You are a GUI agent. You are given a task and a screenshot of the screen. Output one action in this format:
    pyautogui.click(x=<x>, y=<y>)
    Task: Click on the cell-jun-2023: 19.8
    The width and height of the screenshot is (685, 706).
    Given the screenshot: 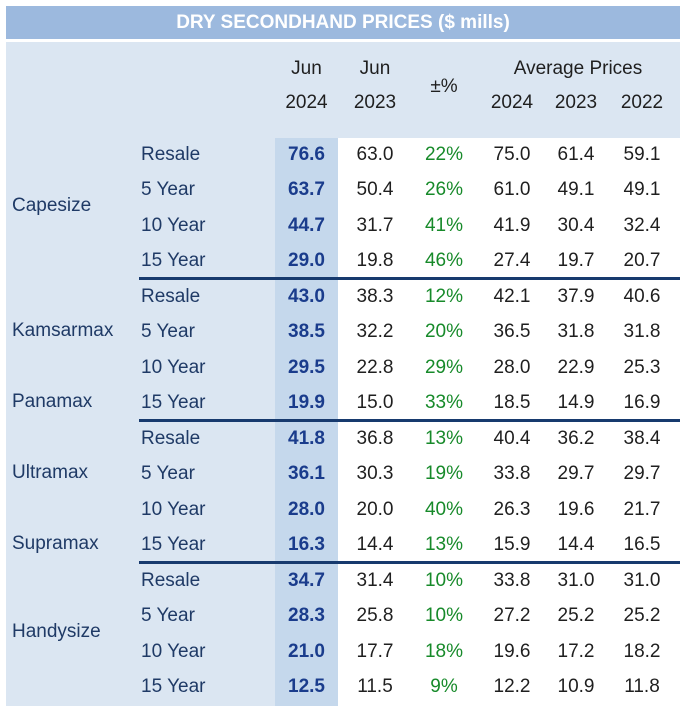 What is the action you would take?
    pyautogui.click(x=375, y=260)
    